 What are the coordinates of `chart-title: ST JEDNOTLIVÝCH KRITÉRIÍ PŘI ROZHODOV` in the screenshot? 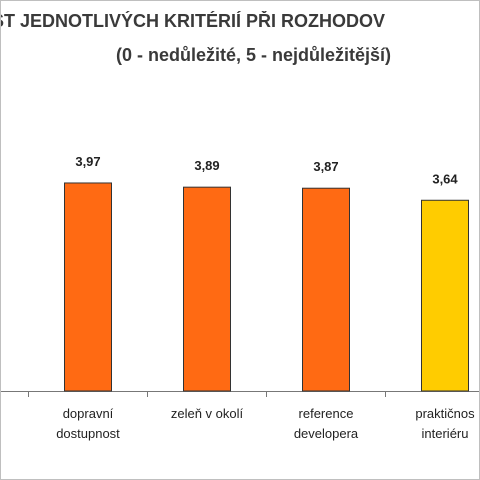 It's located at (193, 21).